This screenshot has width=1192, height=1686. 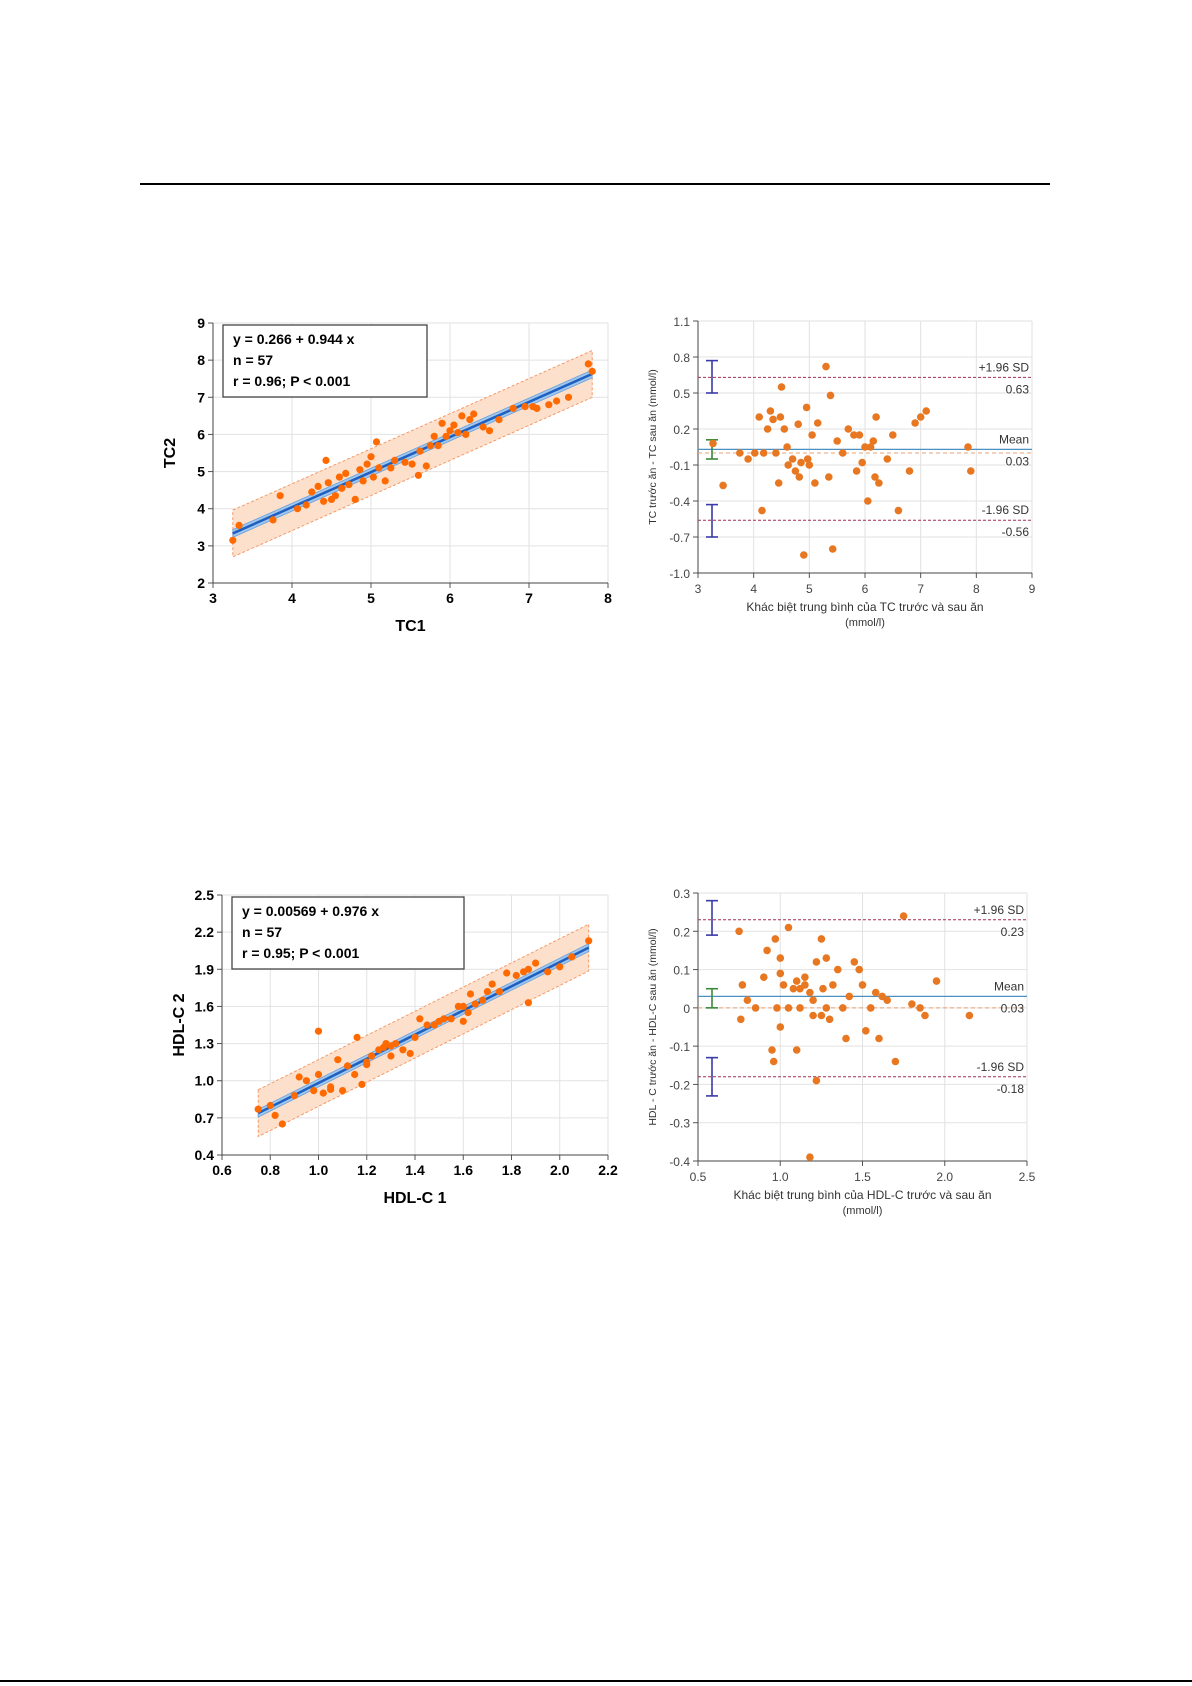 What do you see at coordinates (201, 323) in the screenshot?
I see `y-tick-label: 9` at bounding box center [201, 323].